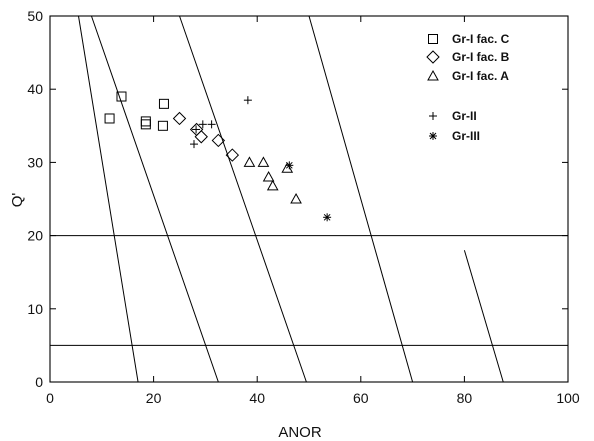 Image resolution: width=594 pixels, height=441 pixels. What do you see at coordinates (433, 39) in the screenshot?
I see `legend-square-marker` at bounding box center [433, 39].